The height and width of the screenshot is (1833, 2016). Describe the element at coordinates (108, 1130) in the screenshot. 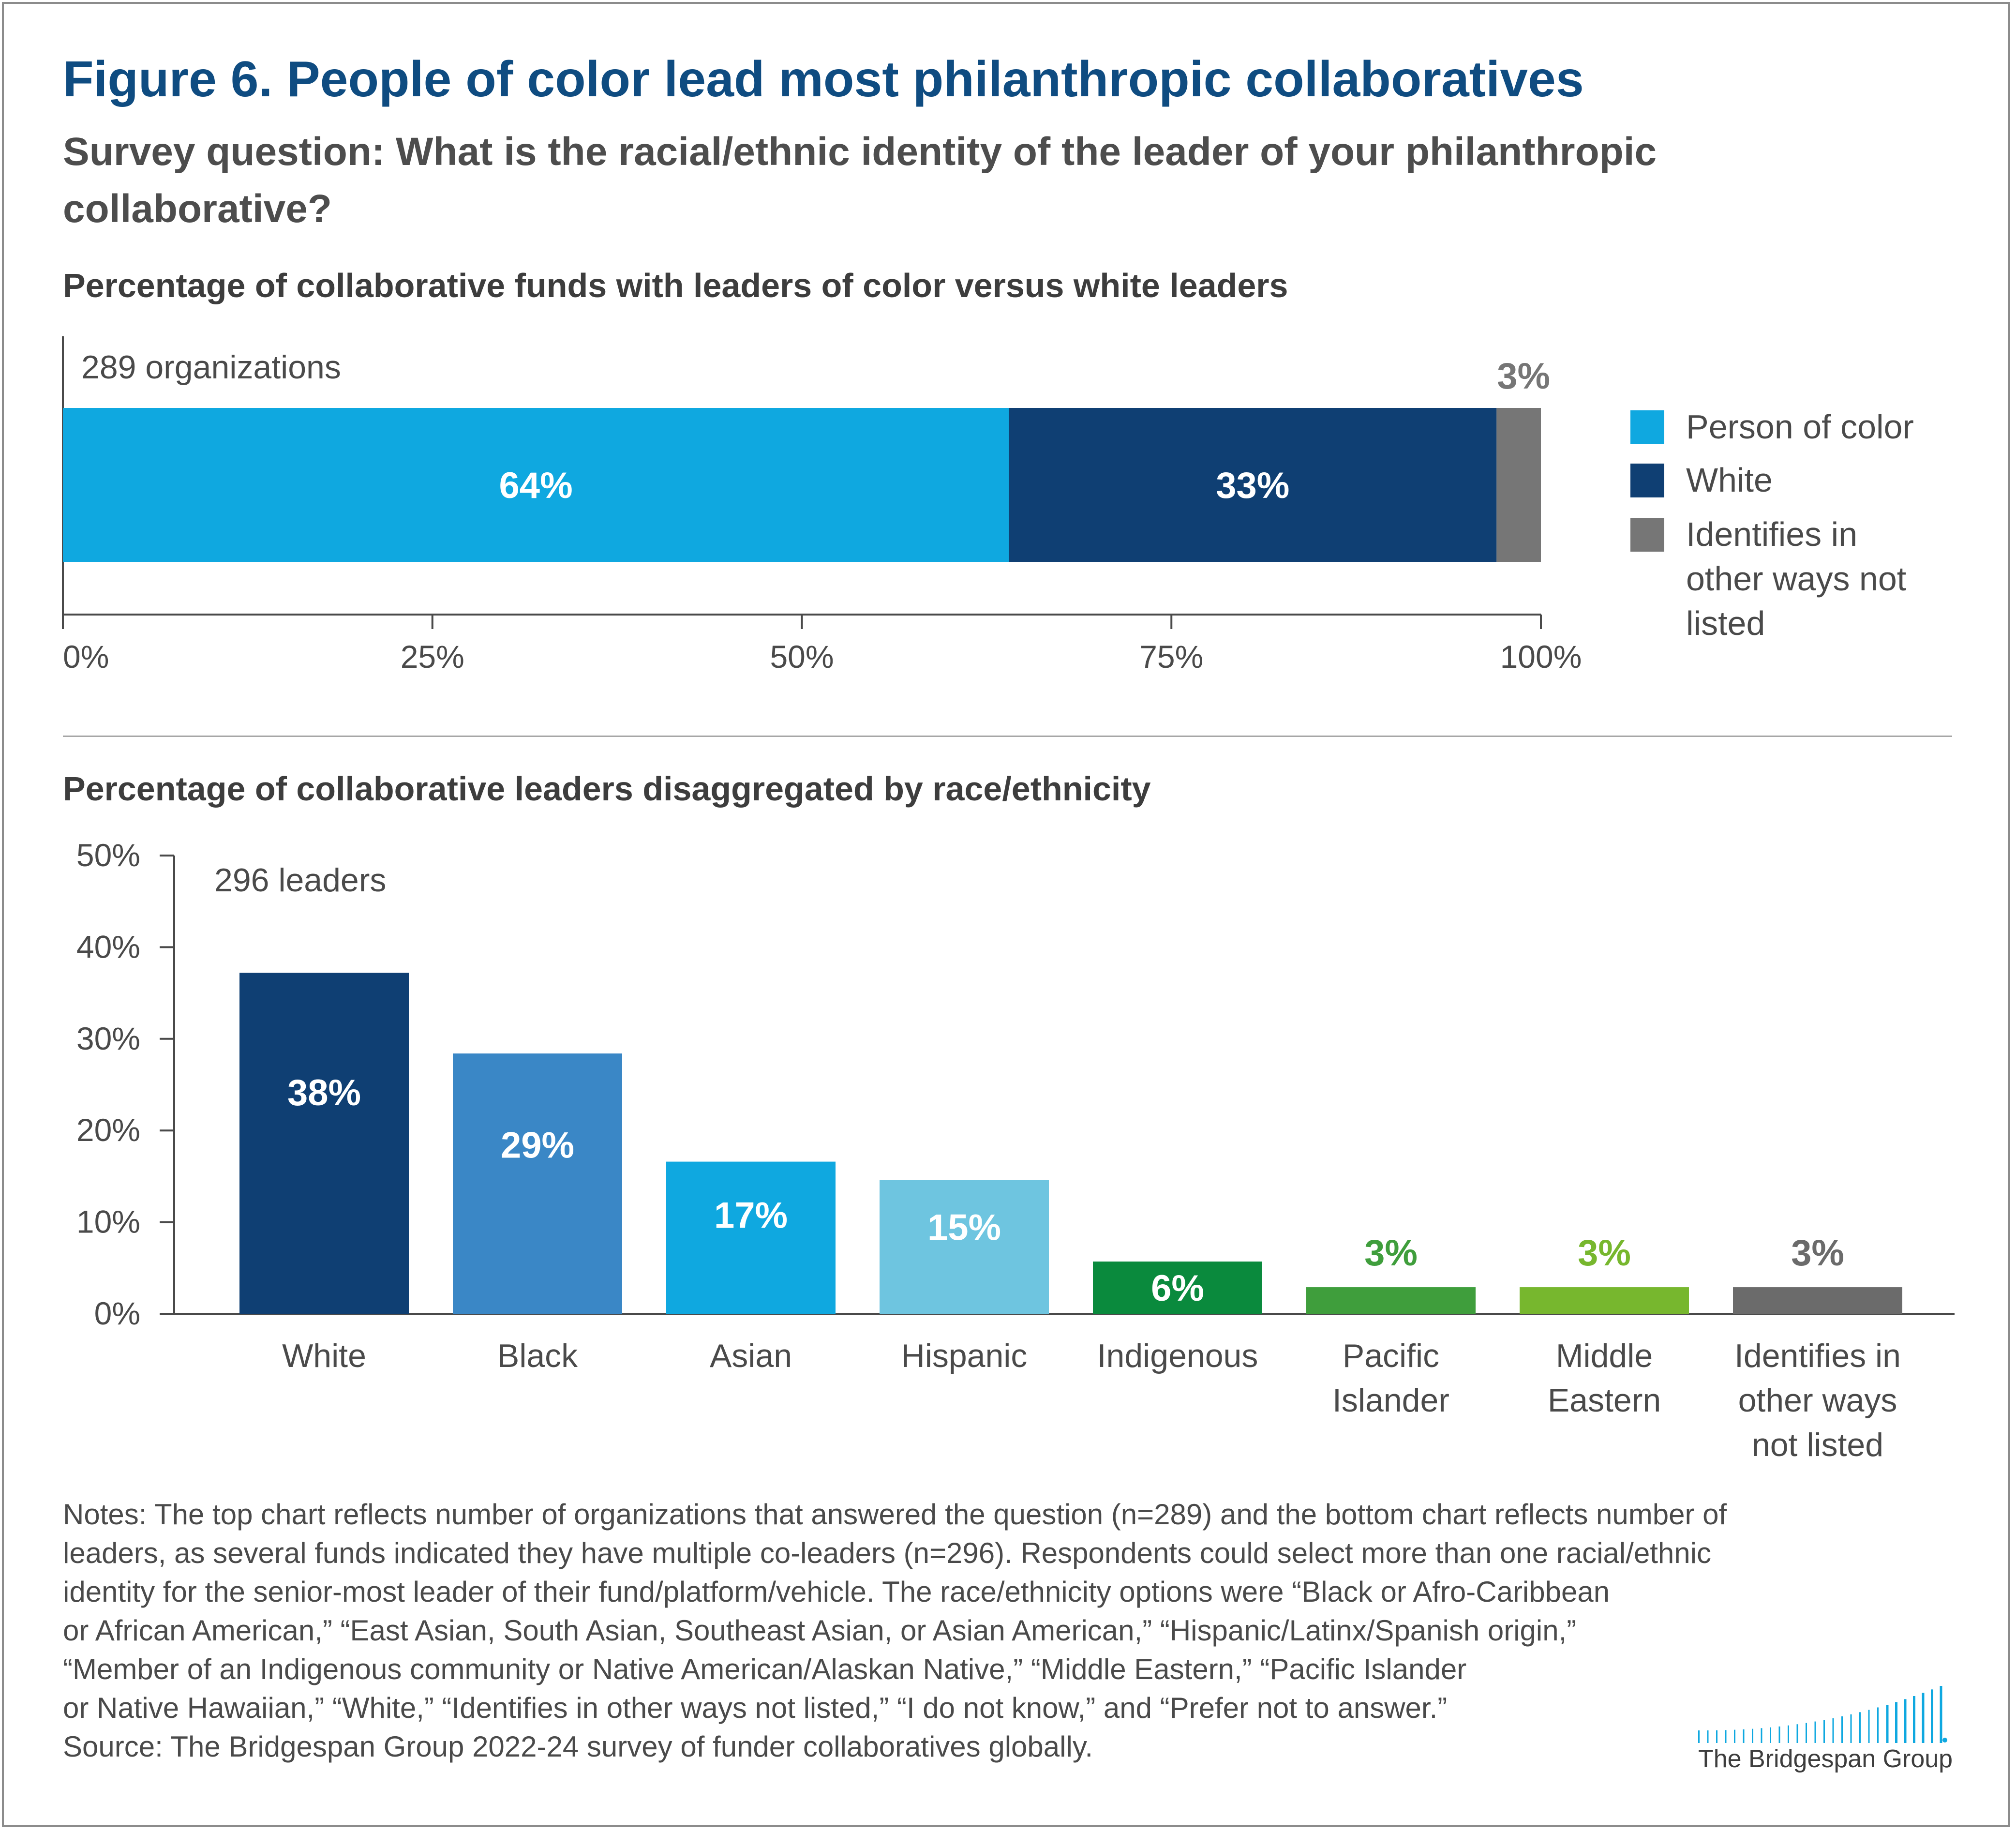

I see `chart2-y-tick-label: 20%` at that location.